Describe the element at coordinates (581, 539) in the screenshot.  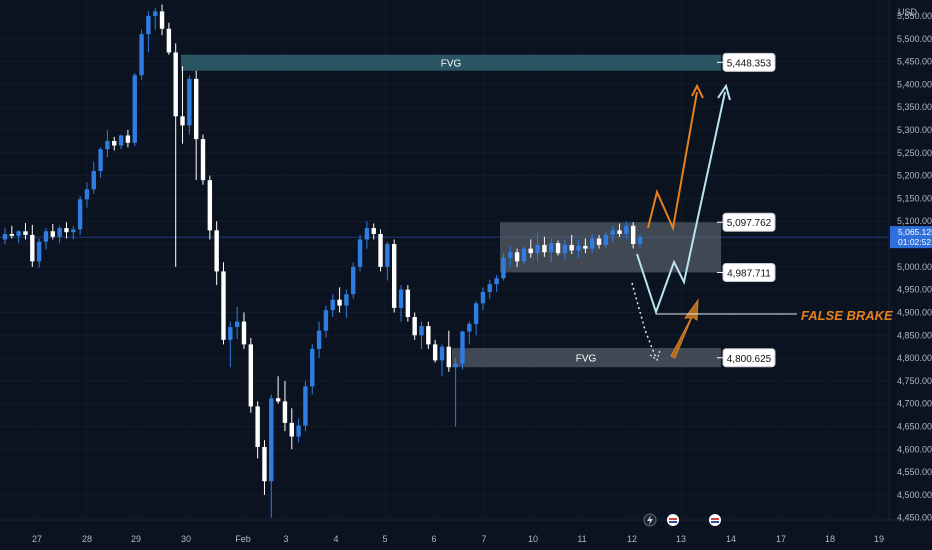
I see `x-tick-label: 11` at that location.